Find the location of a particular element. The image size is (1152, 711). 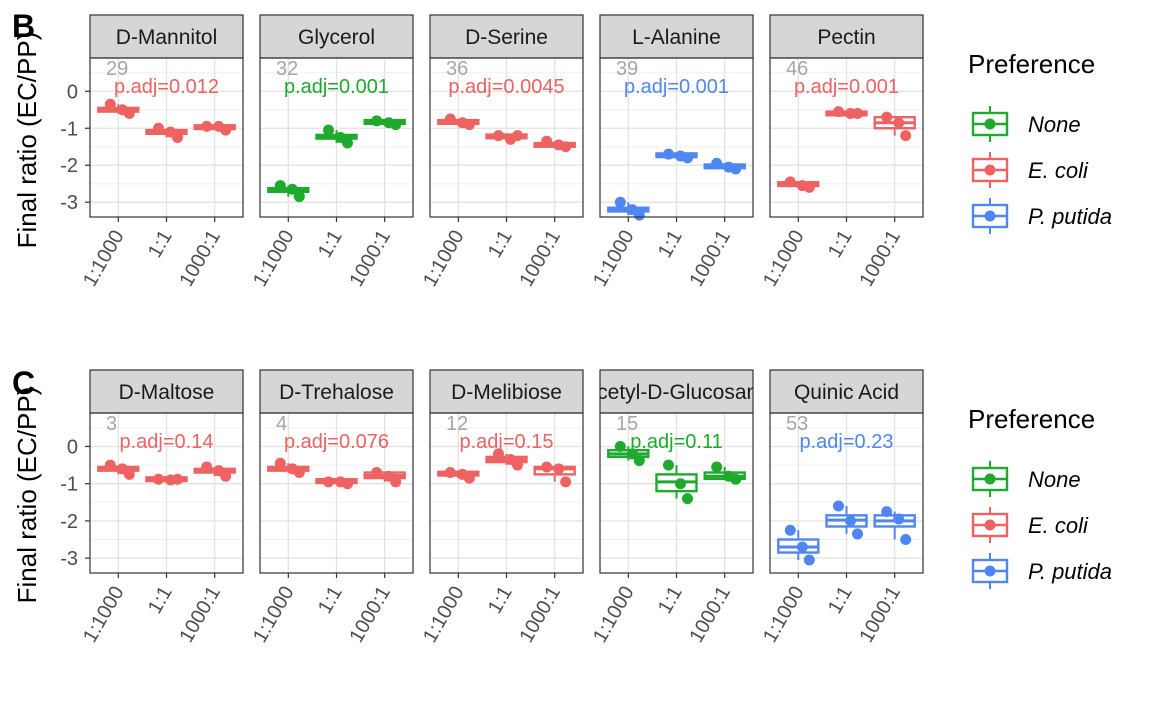

p-adj-label: p.adj=0.076 is located at coordinates (336, 442).